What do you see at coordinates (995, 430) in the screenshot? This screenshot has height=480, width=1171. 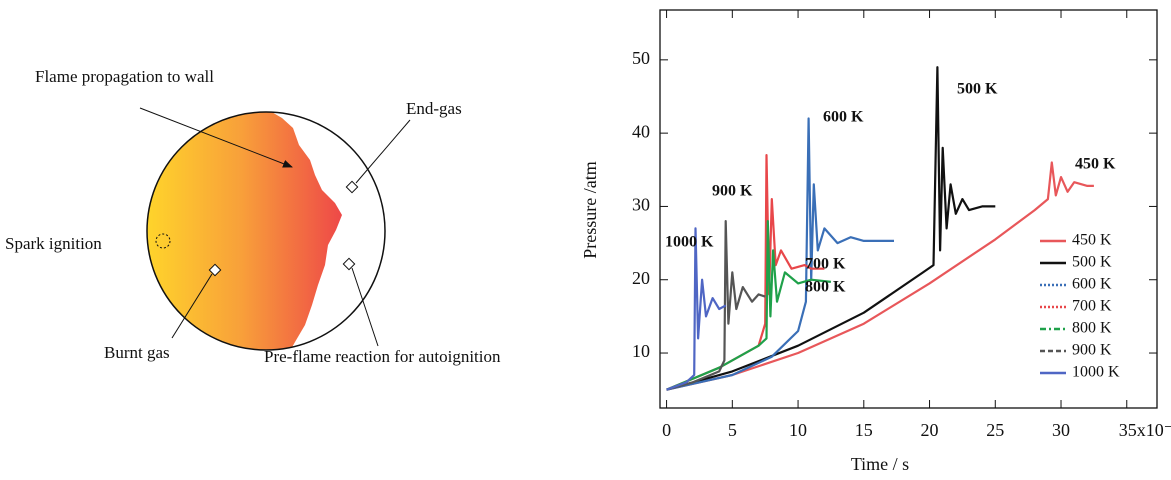 I see `x-tick-label: 25` at bounding box center [995, 430].